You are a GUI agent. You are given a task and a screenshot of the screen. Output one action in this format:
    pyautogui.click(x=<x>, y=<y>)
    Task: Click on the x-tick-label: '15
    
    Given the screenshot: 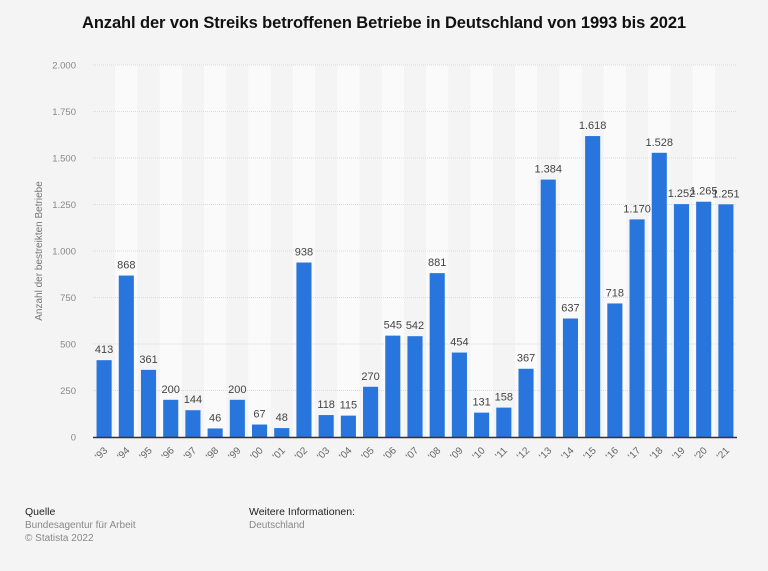 What is the action you would take?
    pyautogui.click(x=590, y=453)
    